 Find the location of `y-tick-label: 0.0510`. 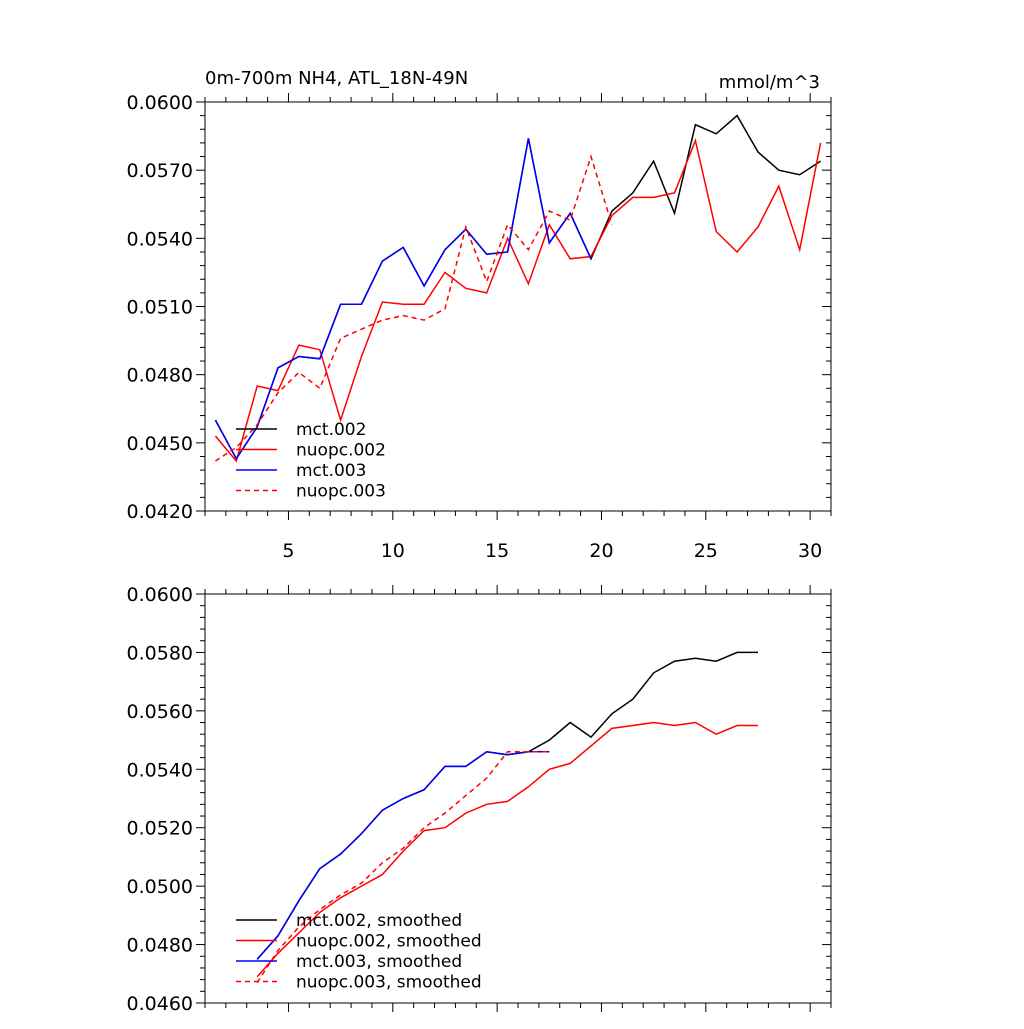

y-tick-label: 0.0510 is located at coordinates (160, 308).